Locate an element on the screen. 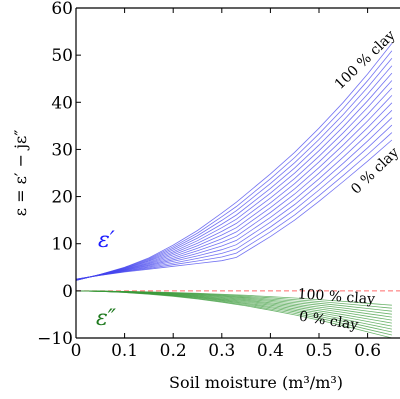  series-label-real-part: ε′ is located at coordinates (106, 240).